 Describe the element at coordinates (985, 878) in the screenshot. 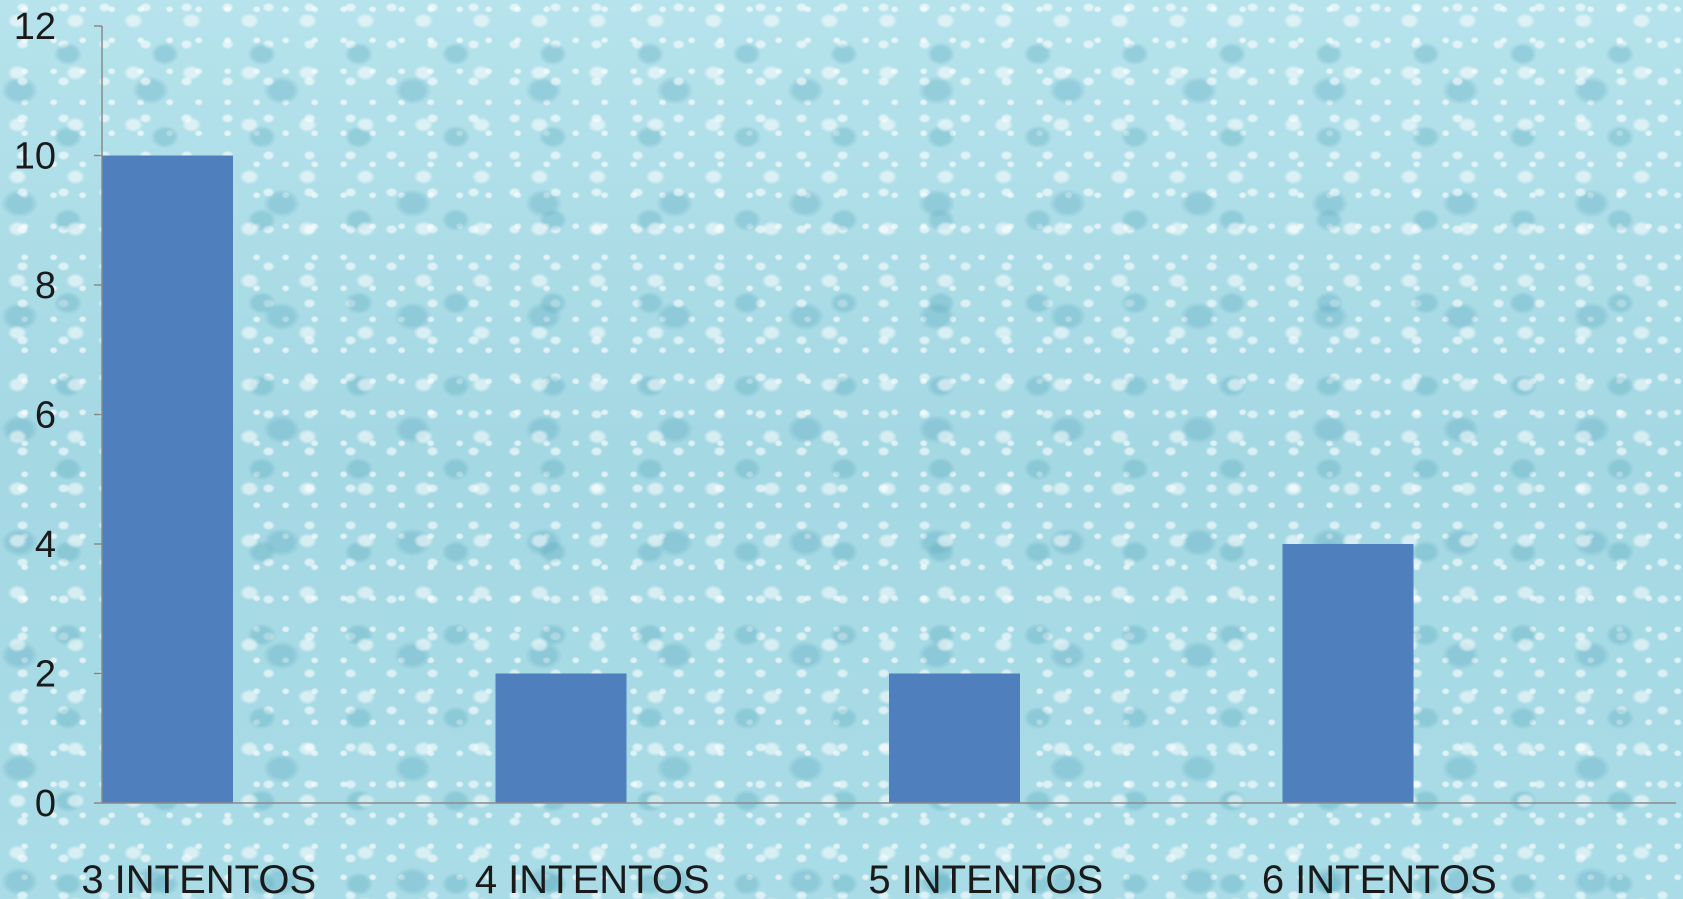

I see `x-category-label: 5 INTENTOS` at that location.